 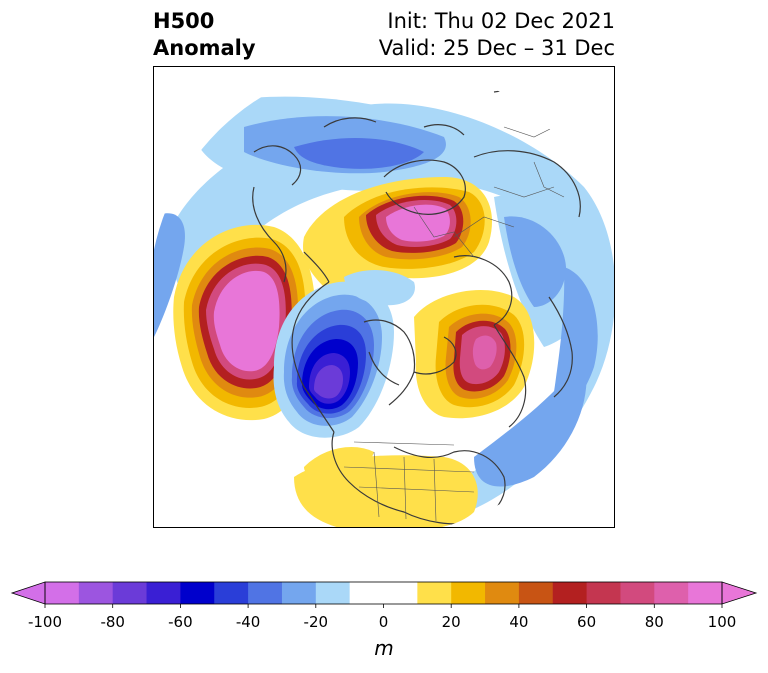 I want to click on colorbar-tick-label: 100, so click(x=722, y=622).